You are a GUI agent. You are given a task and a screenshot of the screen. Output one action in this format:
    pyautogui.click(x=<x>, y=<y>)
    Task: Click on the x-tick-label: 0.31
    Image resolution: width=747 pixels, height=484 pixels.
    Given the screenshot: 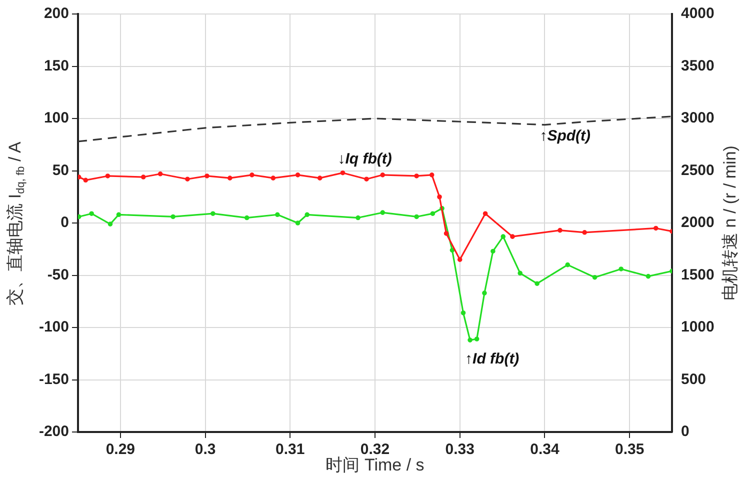 What is the action you would take?
    pyautogui.click(x=290, y=449)
    